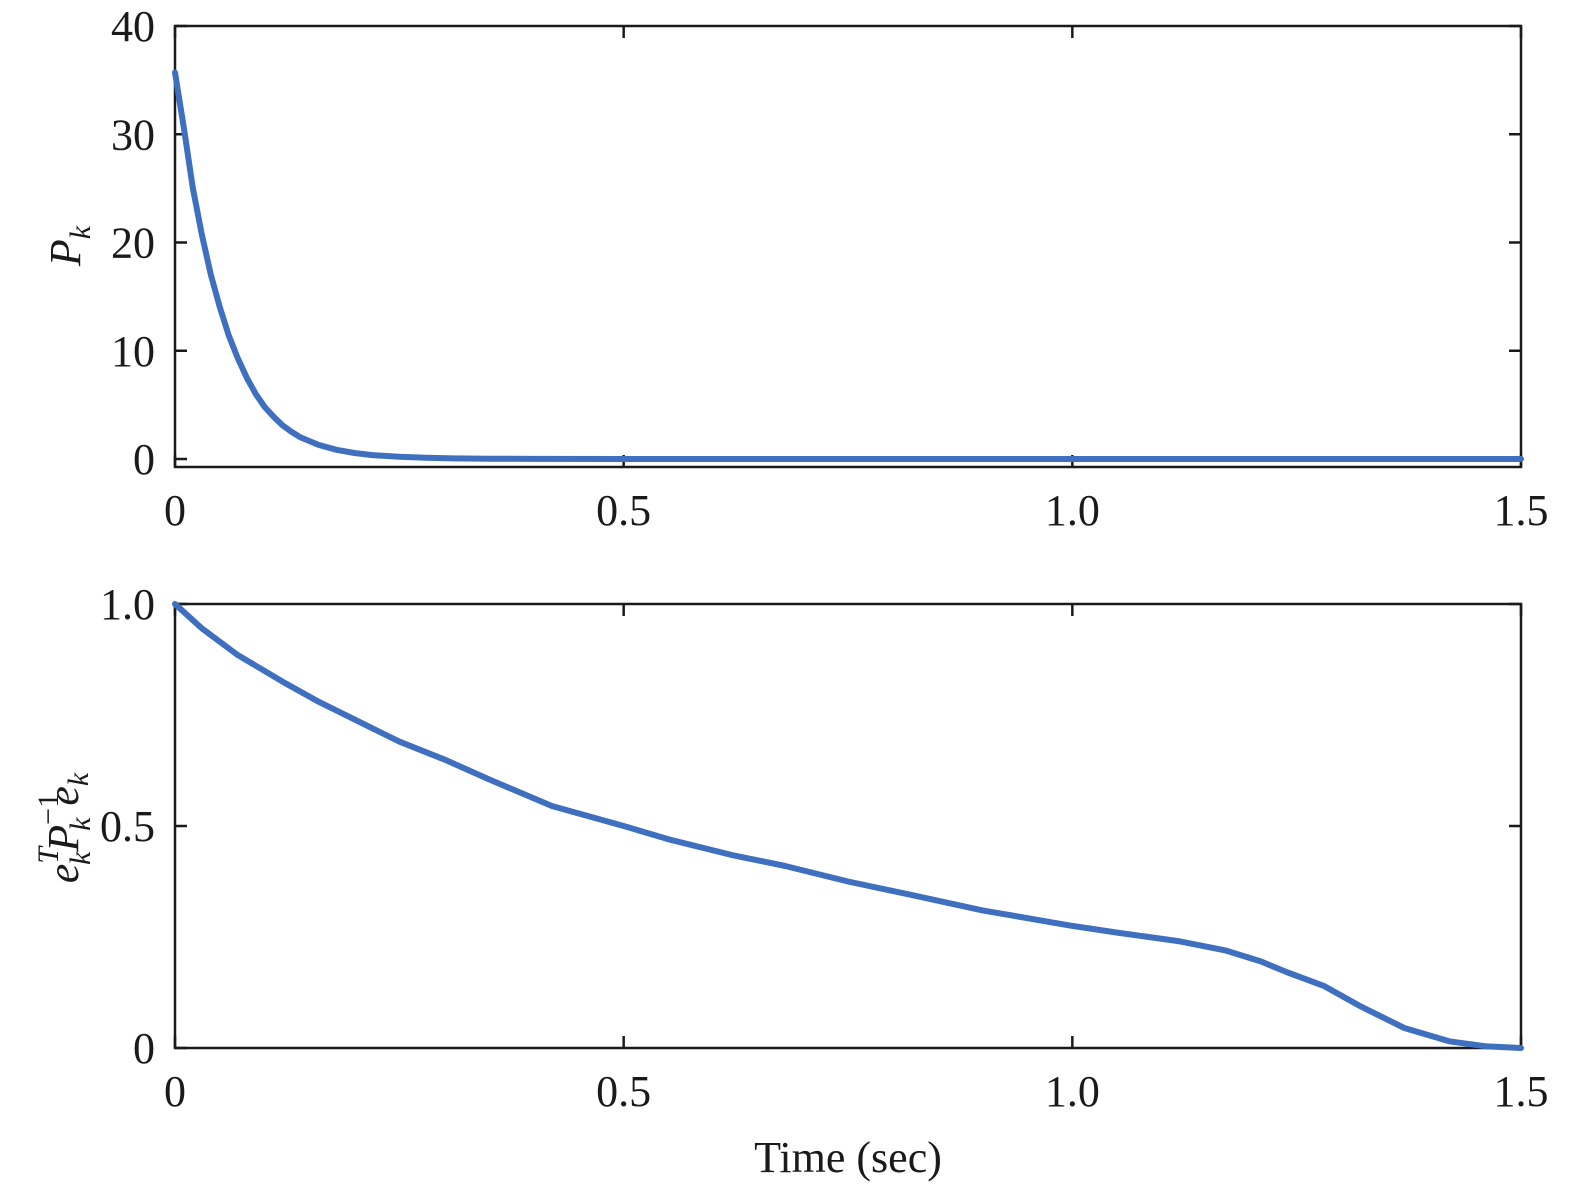 The image size is (1575, 1194). Describe the element at coordinates (133, 134) in the screenshot. I see `top-y-tick-label: 30` at that location.